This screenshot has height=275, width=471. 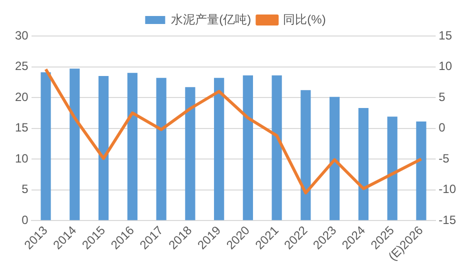 What do you see at coordinates (304, 19) in the screenshot?
I see `legend-label: 同比(%)` at bounding box center [304, 19].